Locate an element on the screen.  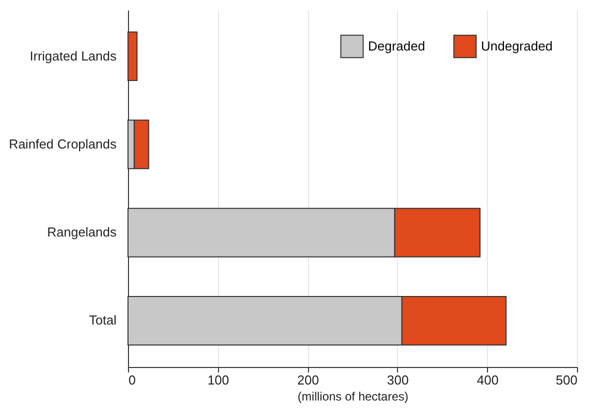
x-axis-title: (millions of hectares) is located at coordinates (353, 397).